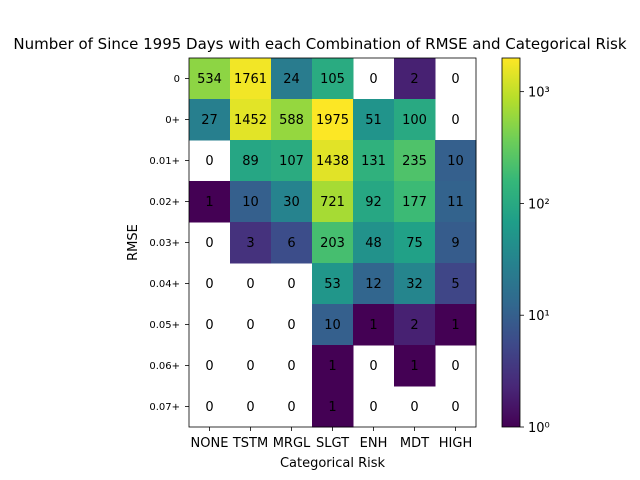  I want to click on cell-value-label: 24, so click(291, 79).